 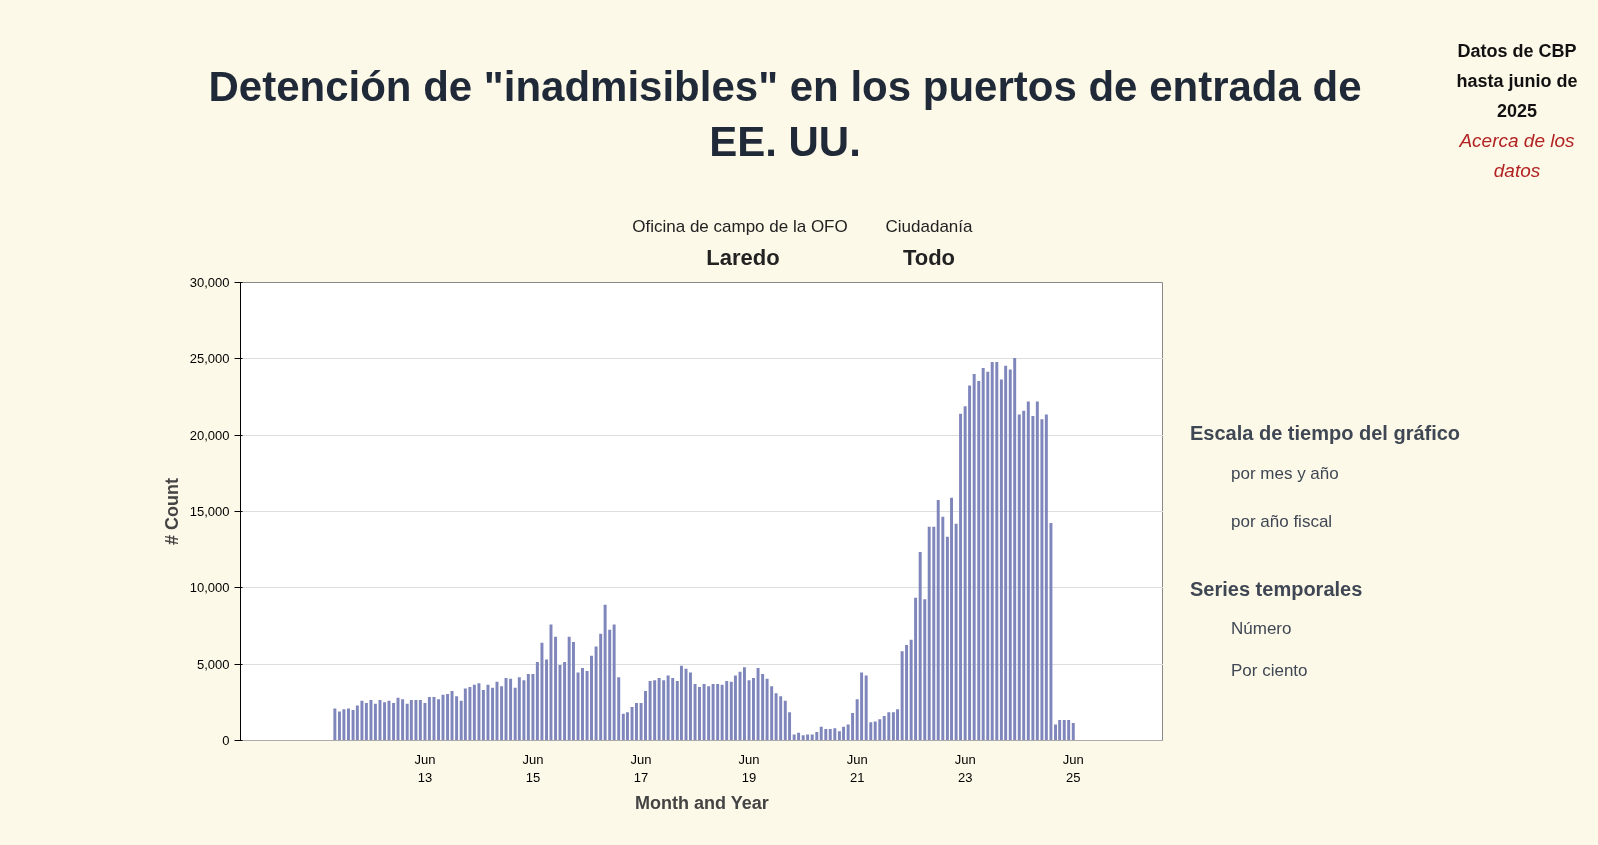 I want to click on x-tick-label: Jun 21, so click(x=857, y=768).